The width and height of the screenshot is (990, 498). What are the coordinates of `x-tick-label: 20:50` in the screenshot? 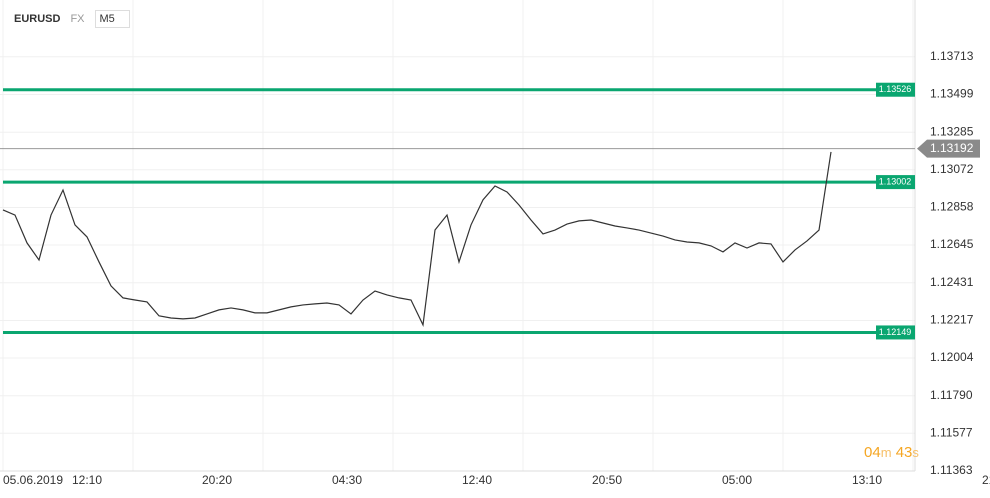 It's located at (607, 480).